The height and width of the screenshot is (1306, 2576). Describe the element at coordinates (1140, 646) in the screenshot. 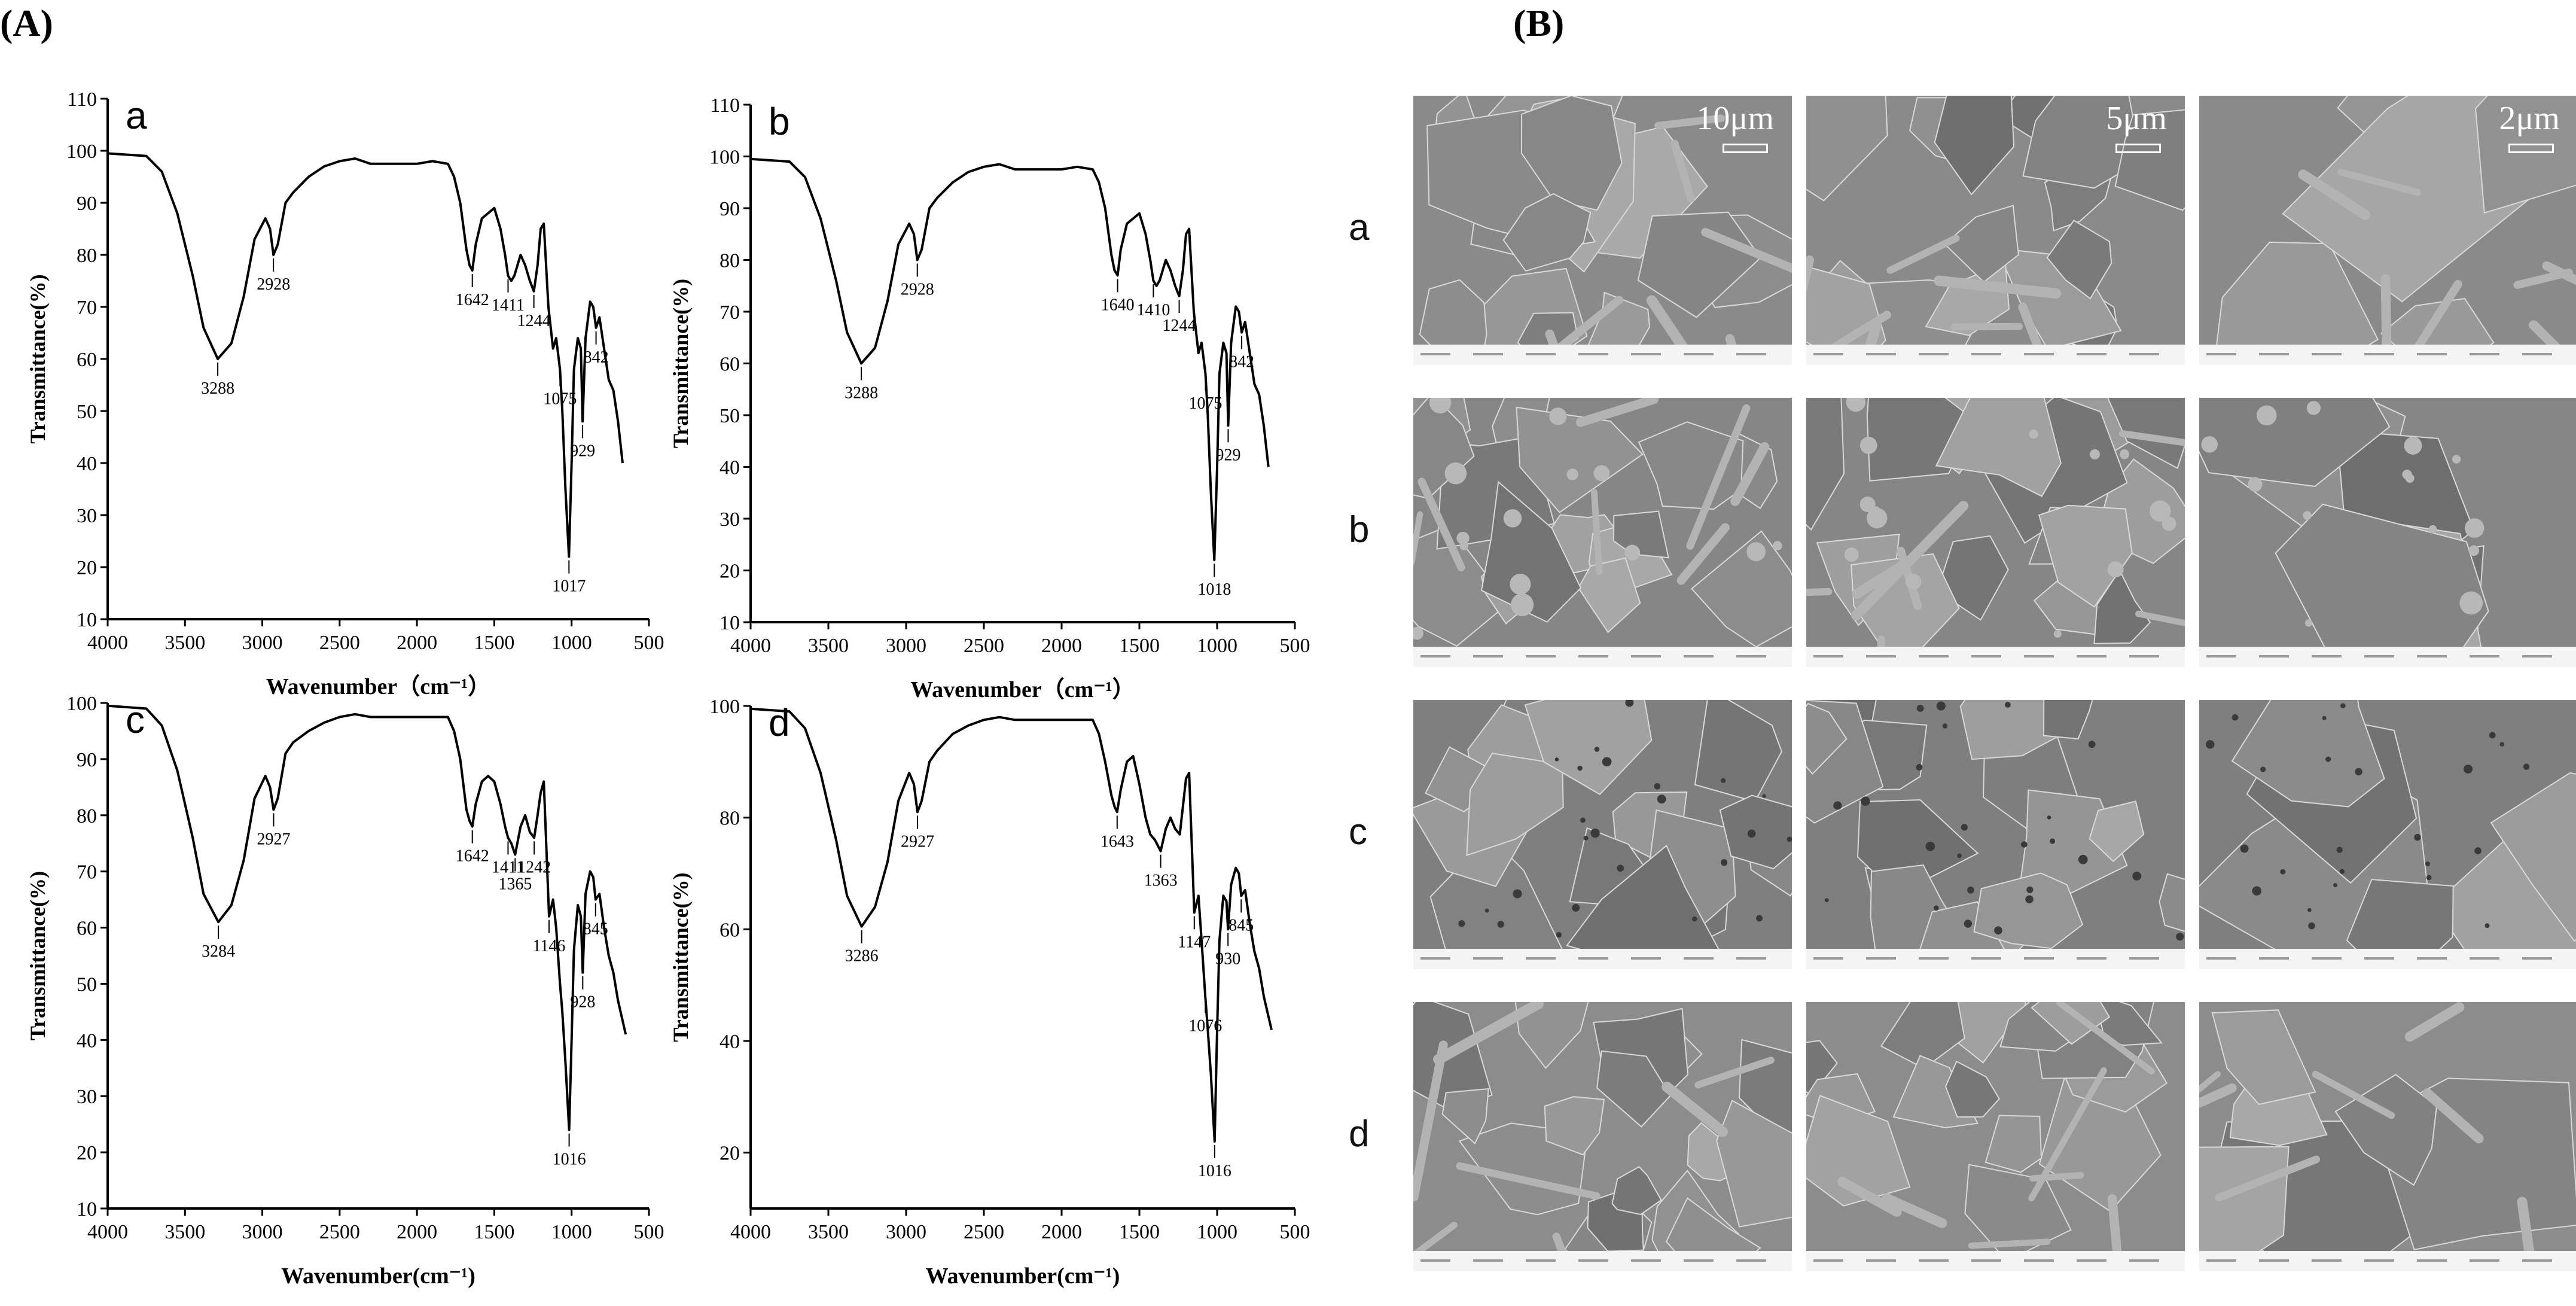

I see `x-tick-label: 1500` at that location.